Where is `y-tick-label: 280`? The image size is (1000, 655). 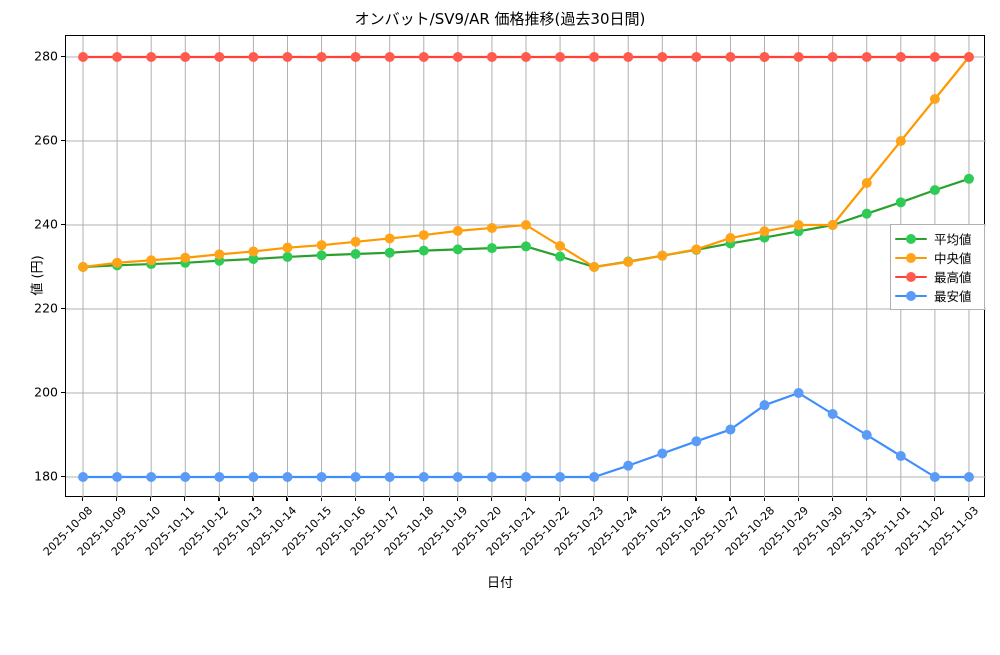 y-tick-label: 280 is located at coordinates (46, 56).